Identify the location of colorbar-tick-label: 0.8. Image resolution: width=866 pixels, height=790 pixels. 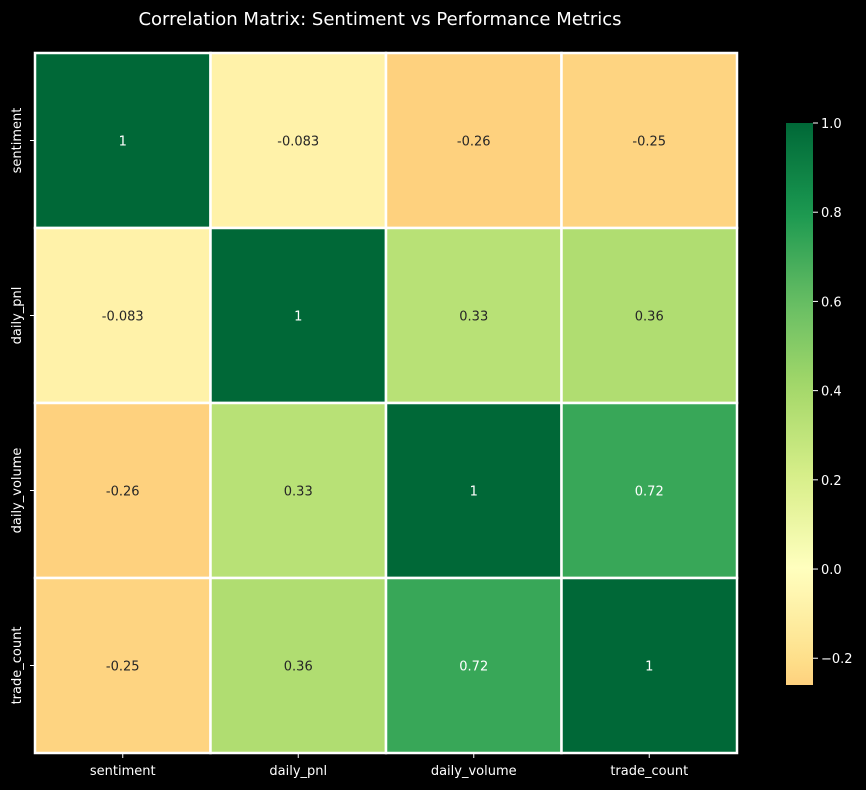
(831, 213).